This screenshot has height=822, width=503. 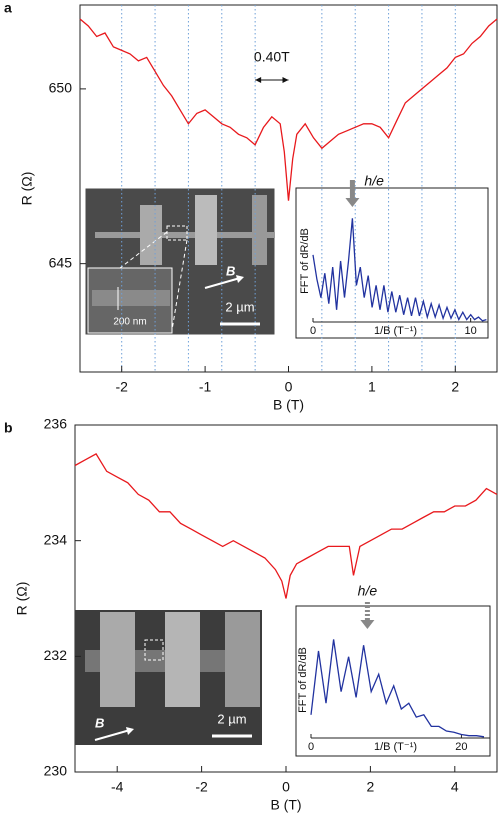 I want to click on y-tick-label: 650, so click(x=61, y=88).